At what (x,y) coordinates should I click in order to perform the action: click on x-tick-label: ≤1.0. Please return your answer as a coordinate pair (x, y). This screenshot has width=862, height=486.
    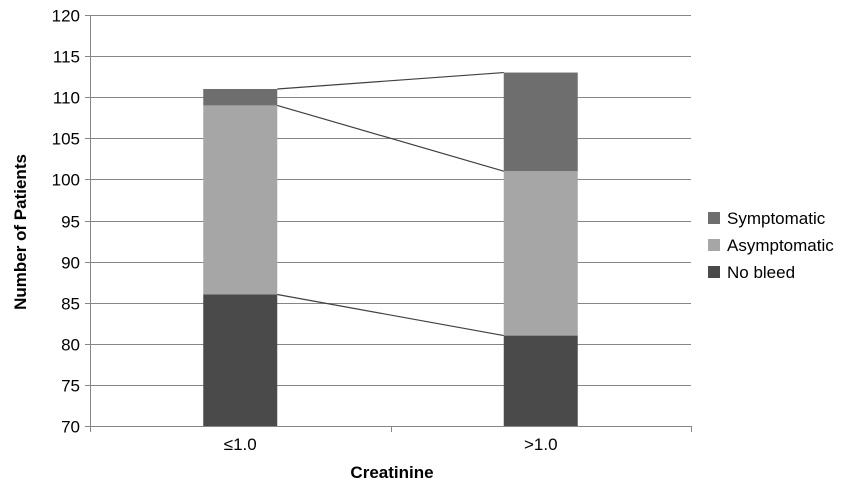
    Looking at the image, I should click on (240, 444).